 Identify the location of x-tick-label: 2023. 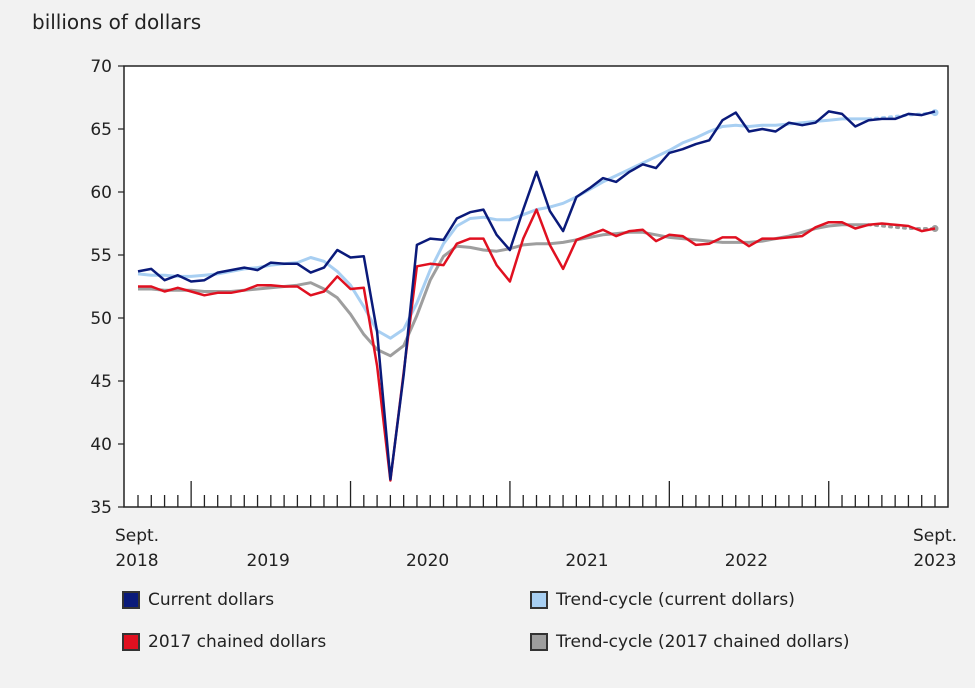
(934, 561).